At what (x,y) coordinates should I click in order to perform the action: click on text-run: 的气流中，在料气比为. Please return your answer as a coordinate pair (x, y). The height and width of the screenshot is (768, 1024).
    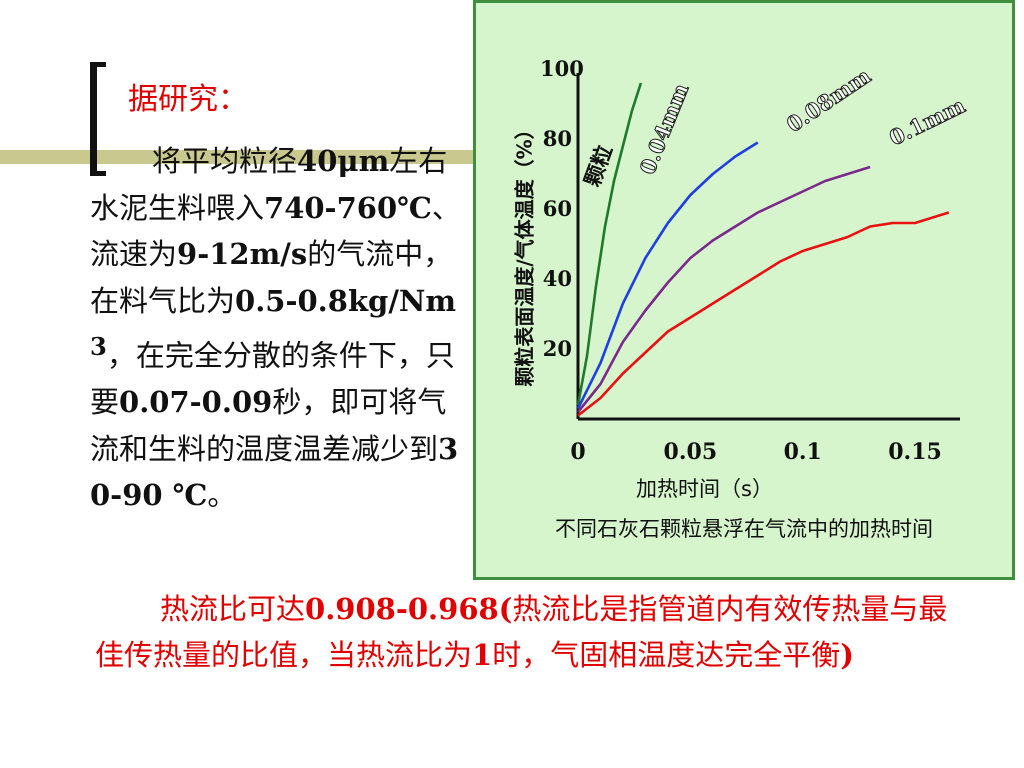
    Looking at the image, I should click on (271, 277).